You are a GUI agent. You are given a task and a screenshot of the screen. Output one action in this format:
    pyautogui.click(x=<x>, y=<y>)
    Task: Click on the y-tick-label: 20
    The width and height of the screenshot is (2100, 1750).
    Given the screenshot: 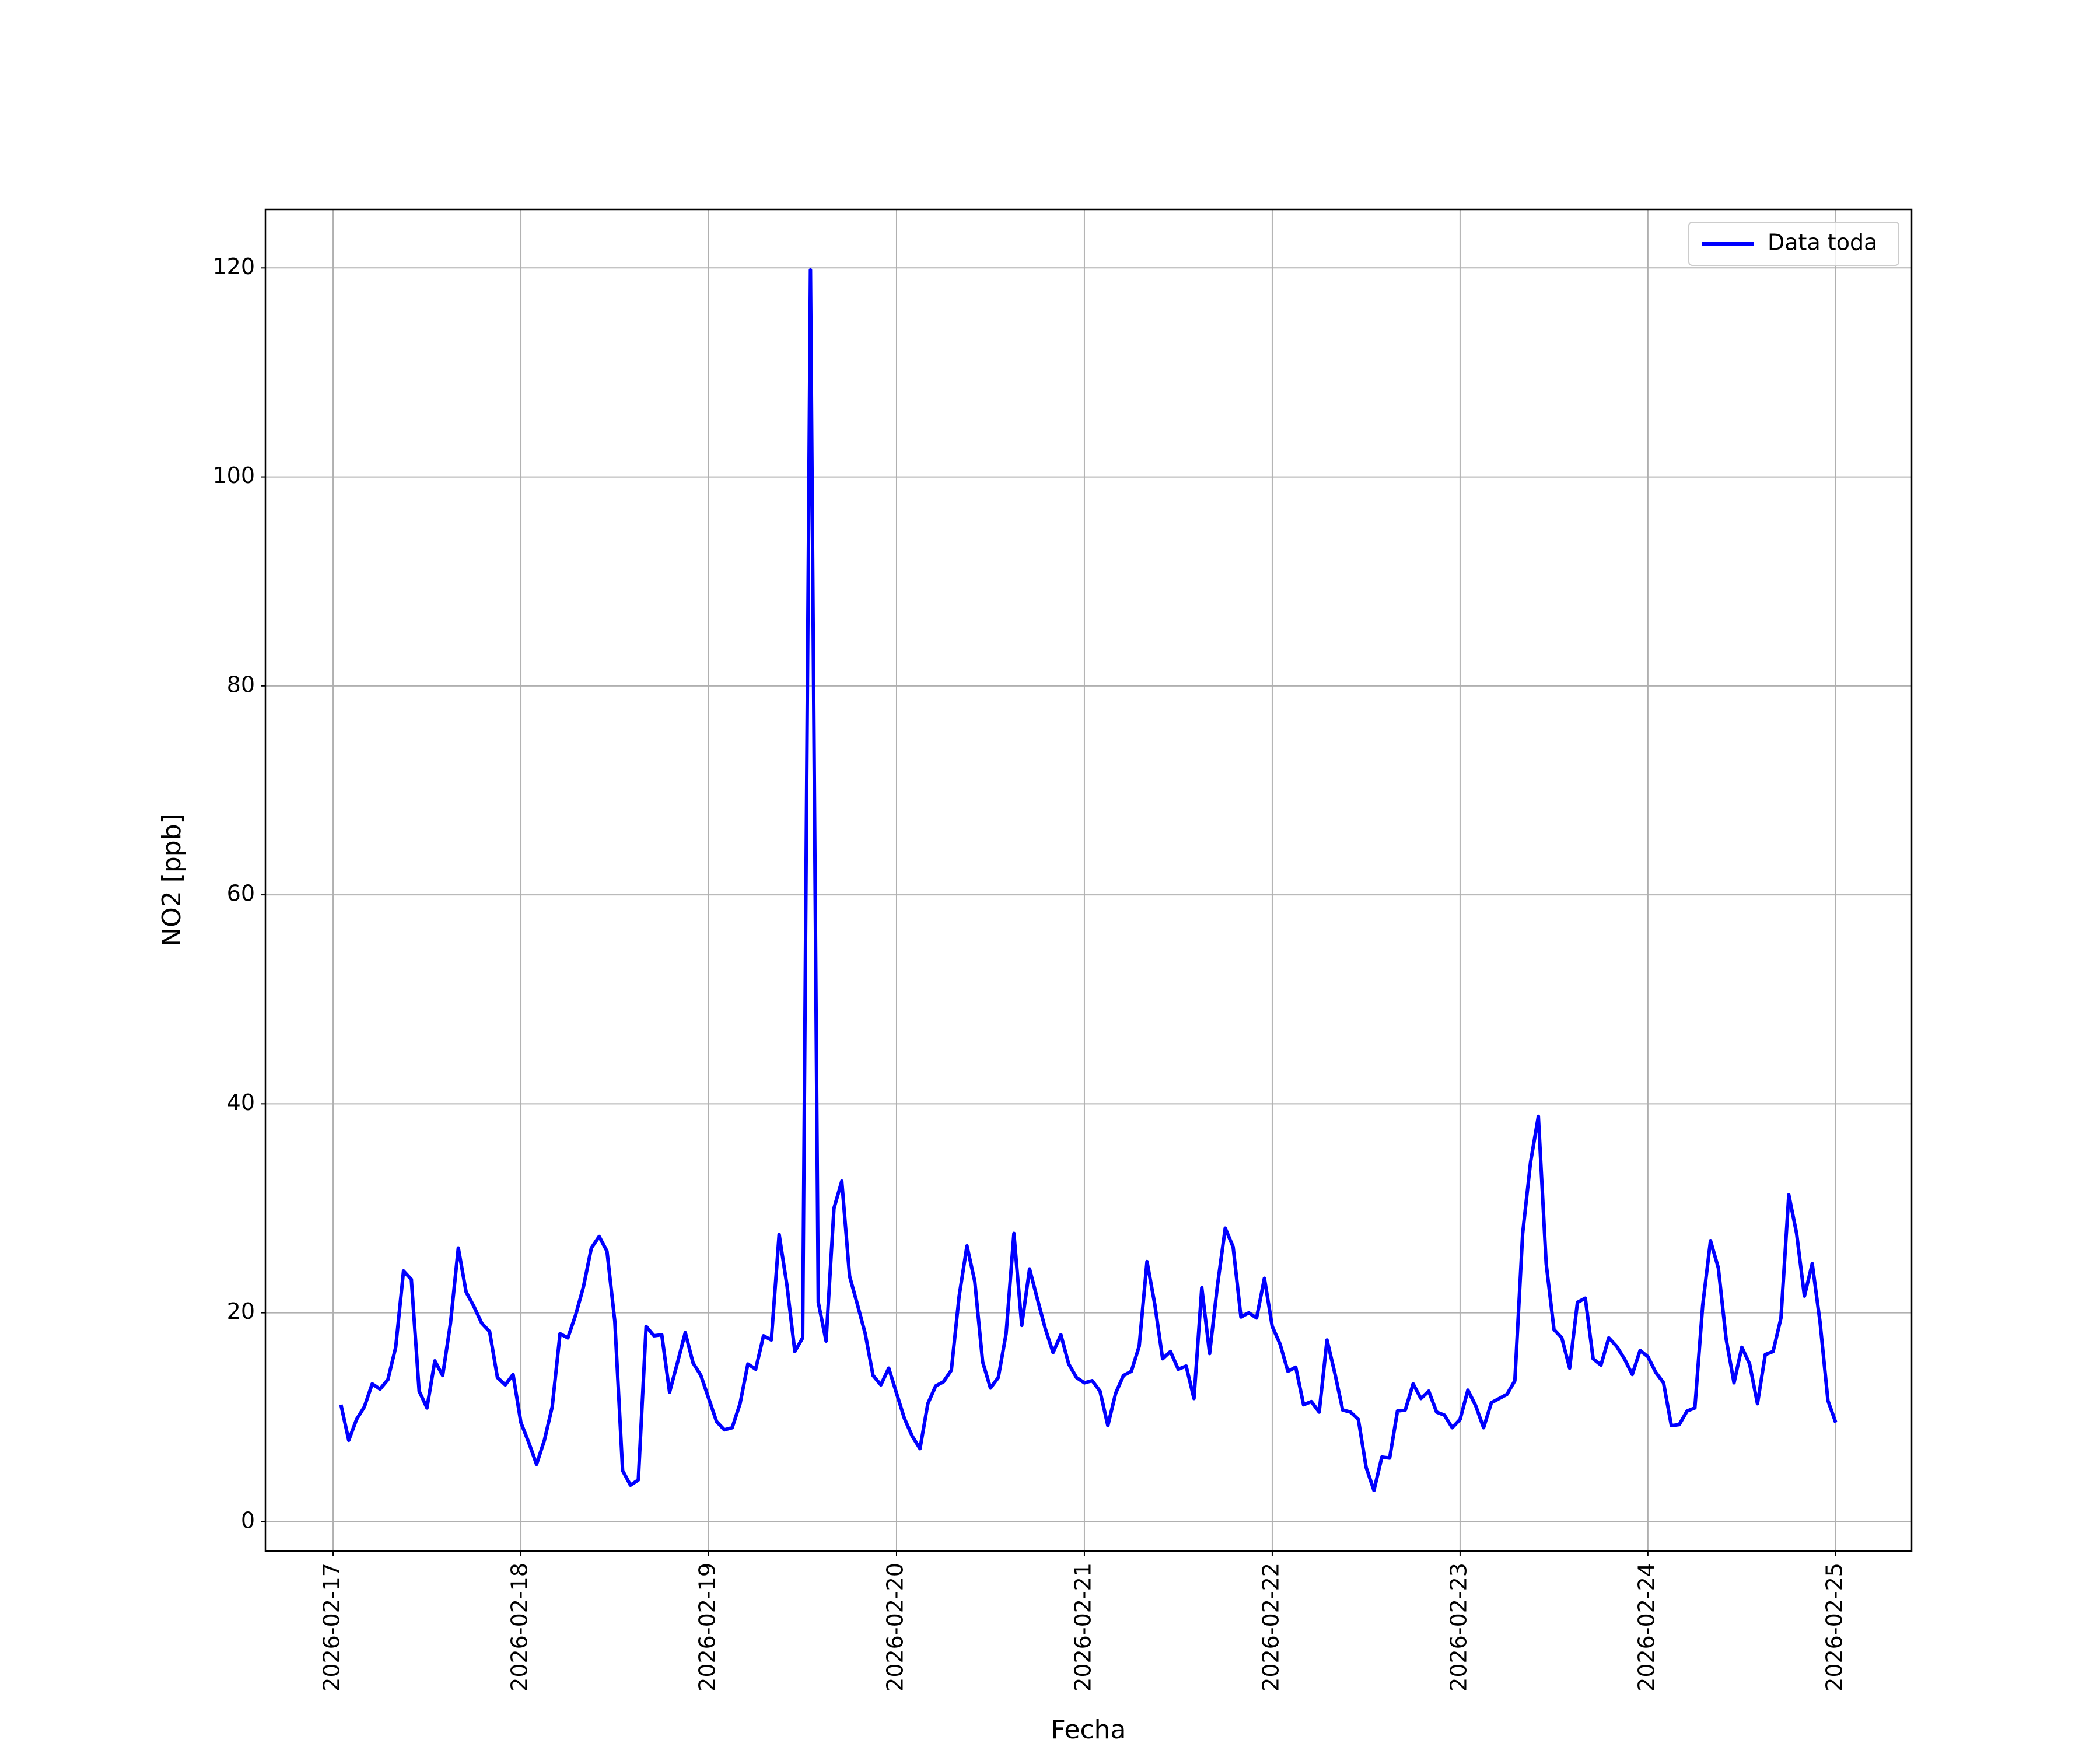 What is the action you would take?
    pyautogui.click(x=241, y=1311)
    